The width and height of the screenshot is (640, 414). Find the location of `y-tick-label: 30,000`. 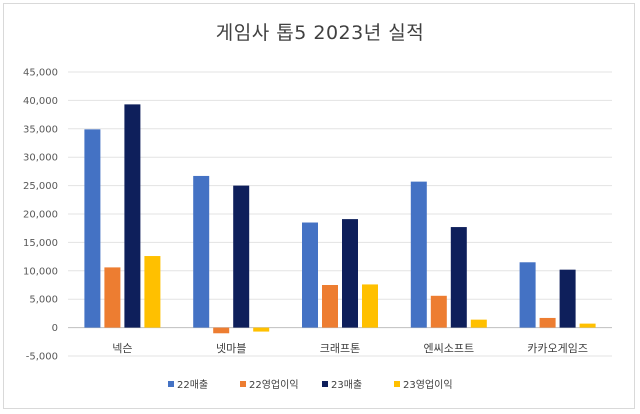

y-tick-label: 30,000 is located at coordinates (40, 158).